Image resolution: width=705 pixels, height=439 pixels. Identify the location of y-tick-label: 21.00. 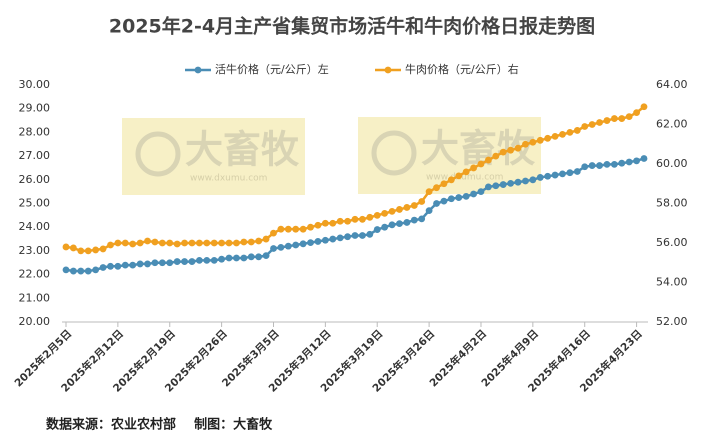
(35, 297).